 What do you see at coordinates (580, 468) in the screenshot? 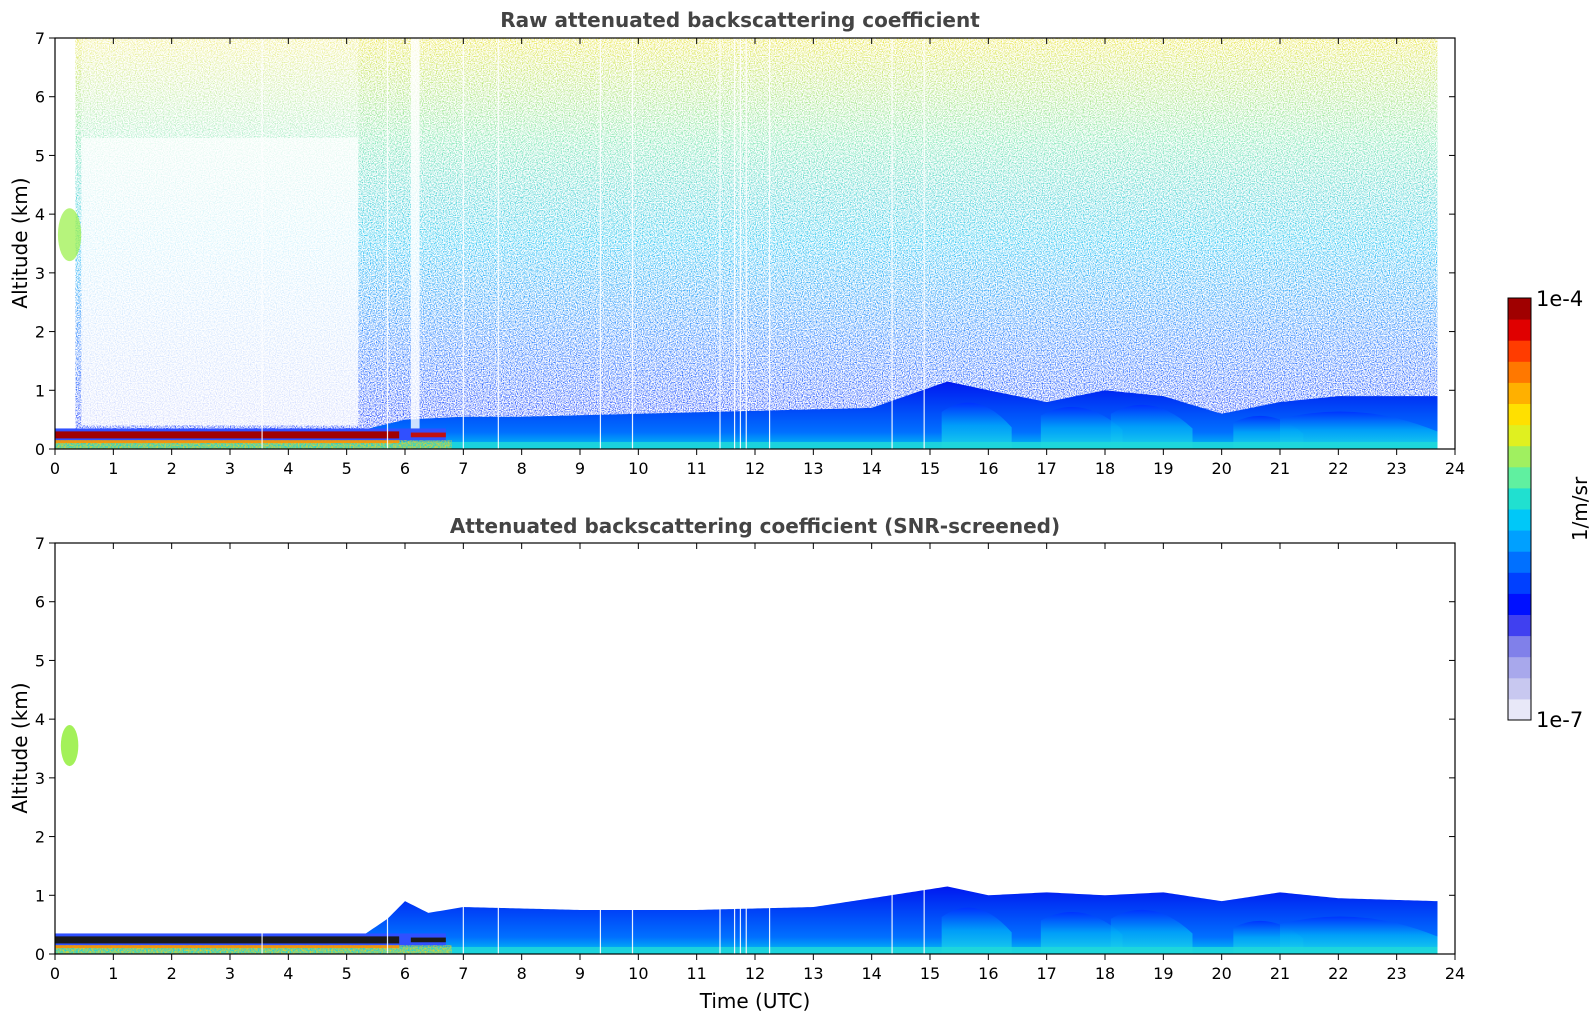
I see `x-tick-label: 9` at bounding box center [580, 468].